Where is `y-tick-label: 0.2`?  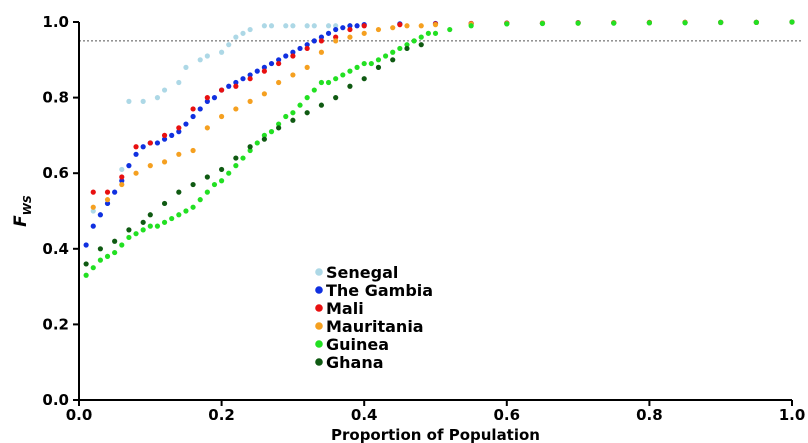 y-tick-label: 0.2 is located at coordinates (55, 324).